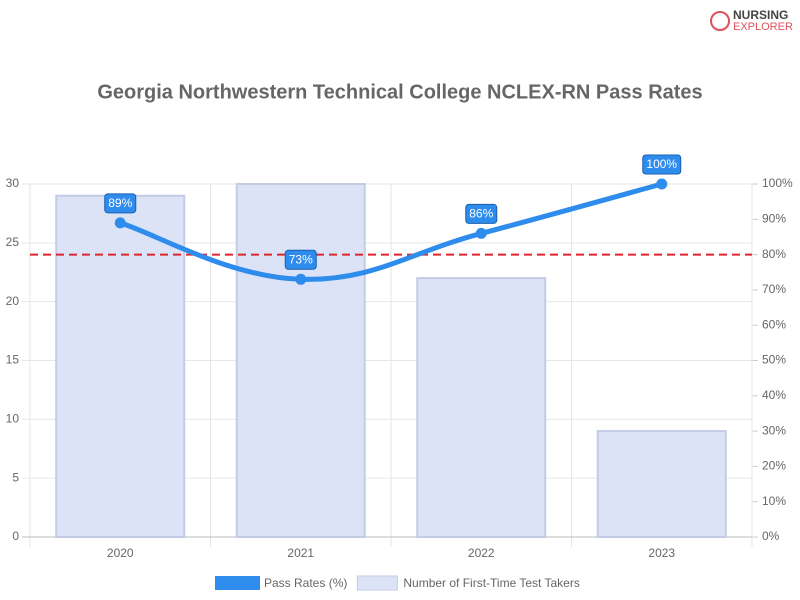 This screenshot has width=800, height=600. I want to click on legend-item: Number of First-Time Test Takers, so click(468, 583).